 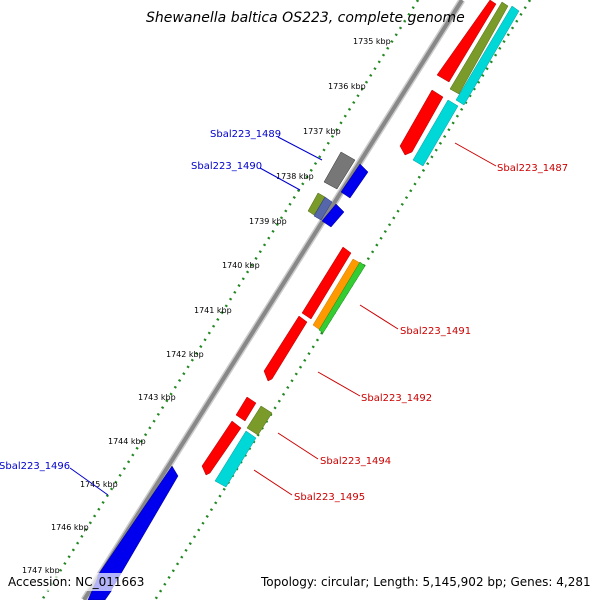 I want to click on kbp-label: 1746 kbp, so click(x=70, y=527).